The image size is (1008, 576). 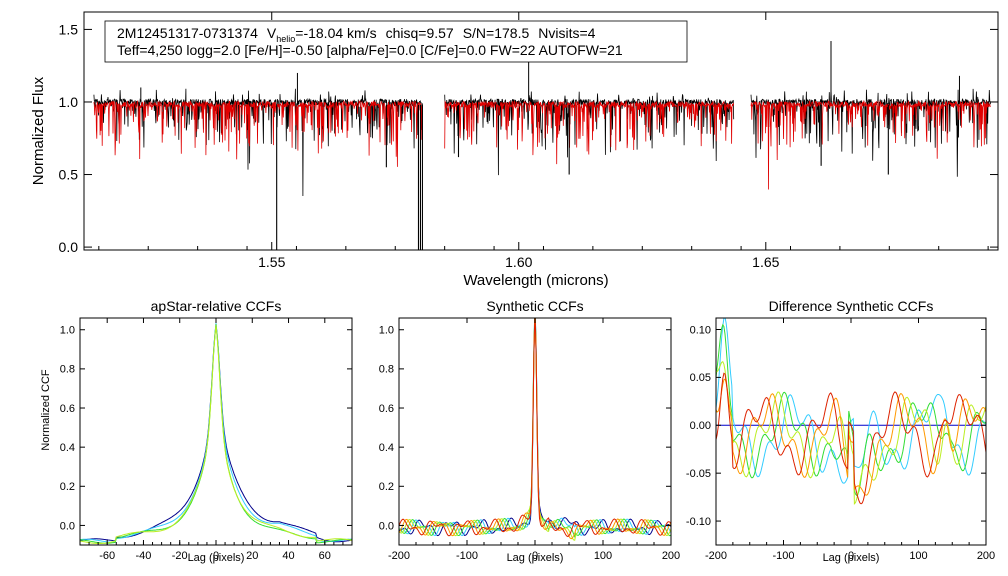 What do you see at coordinates (566, 33) in the screenshot?
I see `nvisits-value: Nvisits=4` at bounding box center [566, 33].